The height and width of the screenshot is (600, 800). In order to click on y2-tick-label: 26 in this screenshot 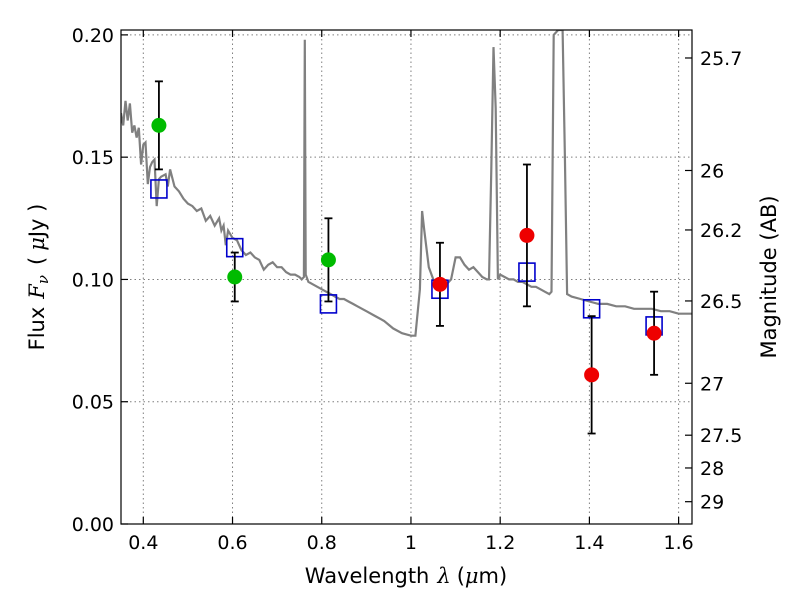, I will do `click(712, 171)`.